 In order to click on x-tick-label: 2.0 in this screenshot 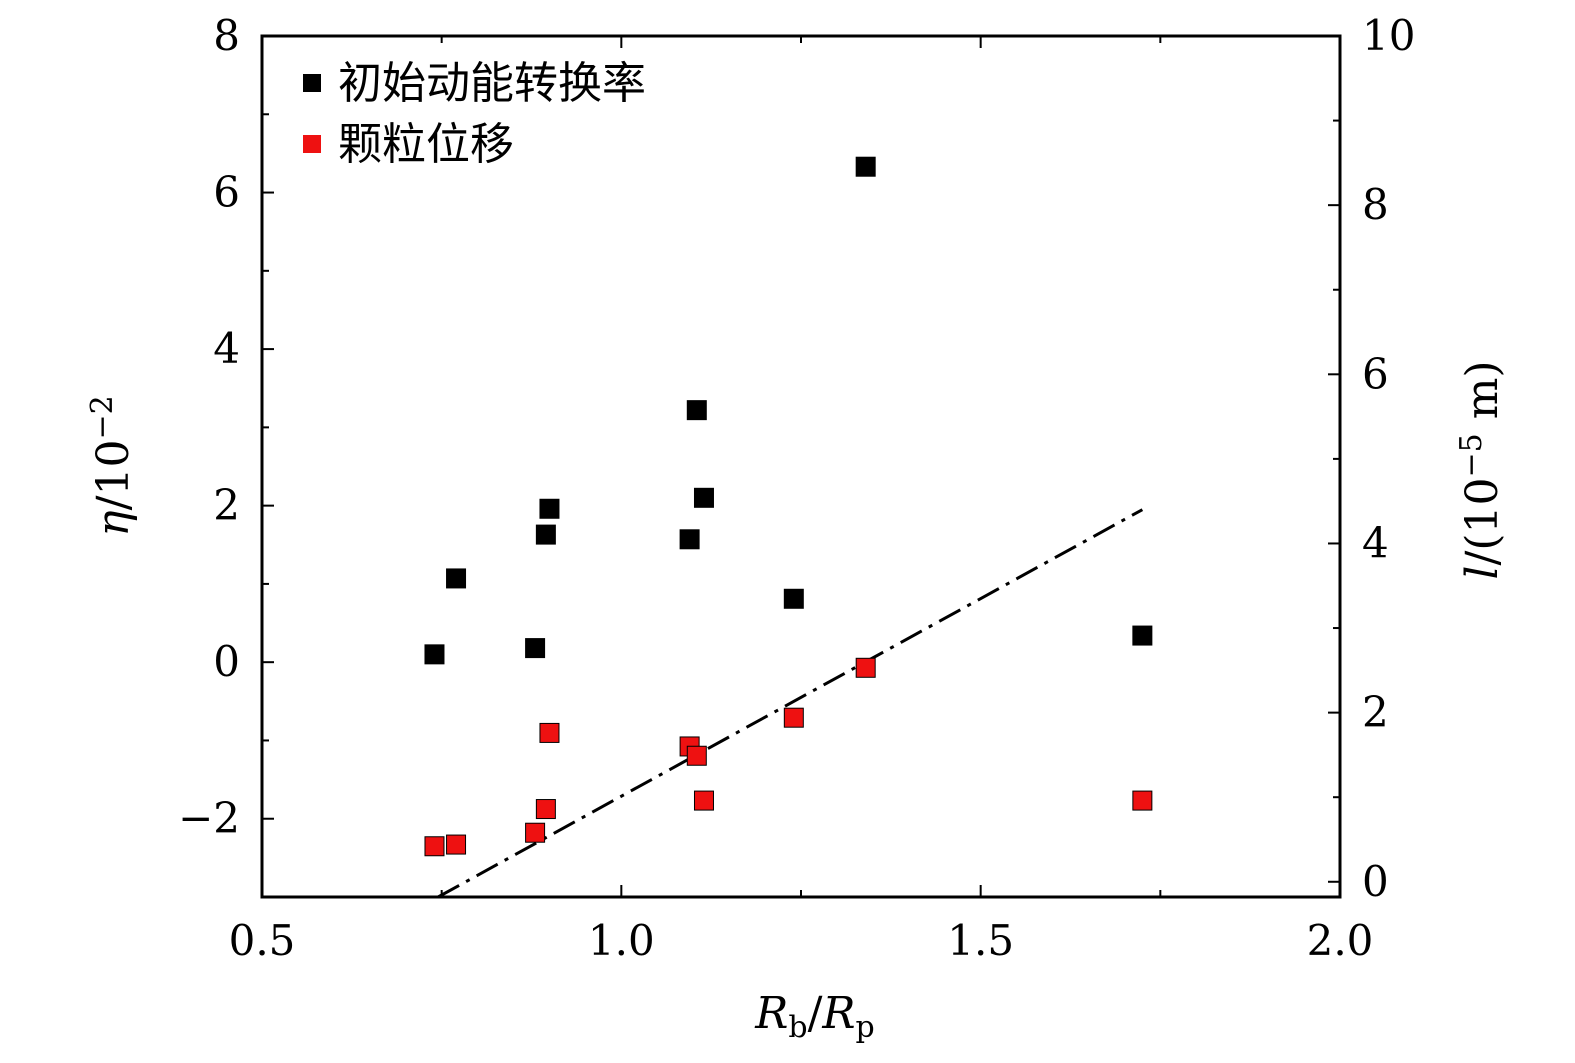, I will do `click(1340, 940)`.